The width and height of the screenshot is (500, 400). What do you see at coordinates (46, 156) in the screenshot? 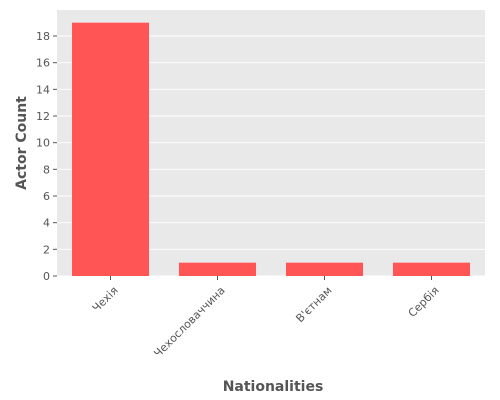
I see `y-tick-labels: 0 2 4 6 8 10 12 14 16 18` at bounding box center [46, 156].